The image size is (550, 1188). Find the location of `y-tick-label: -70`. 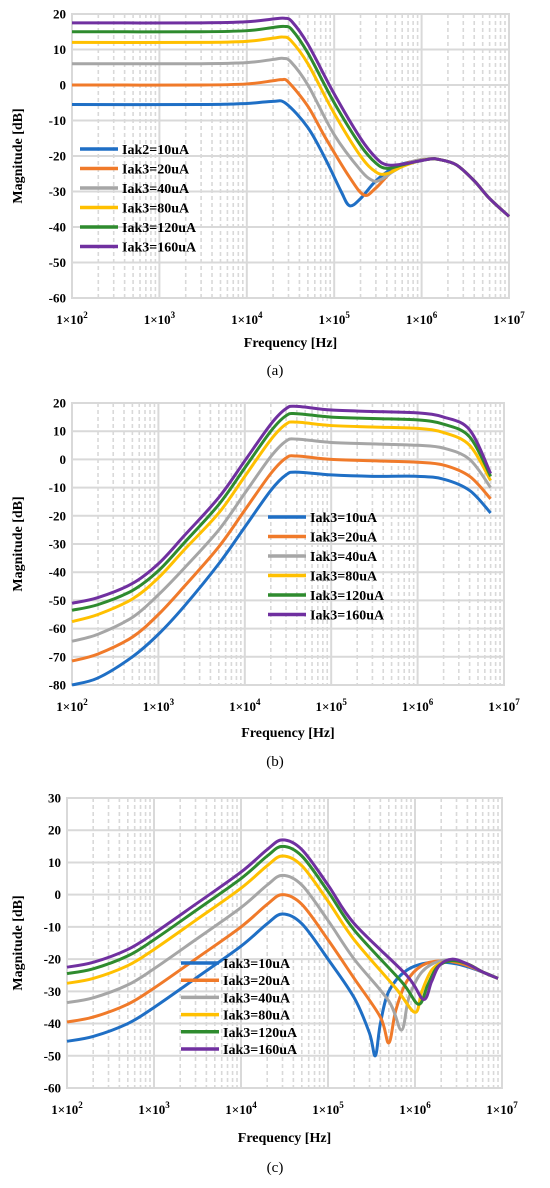

y-tick-label: -70 is located at coordinates (57, 656).